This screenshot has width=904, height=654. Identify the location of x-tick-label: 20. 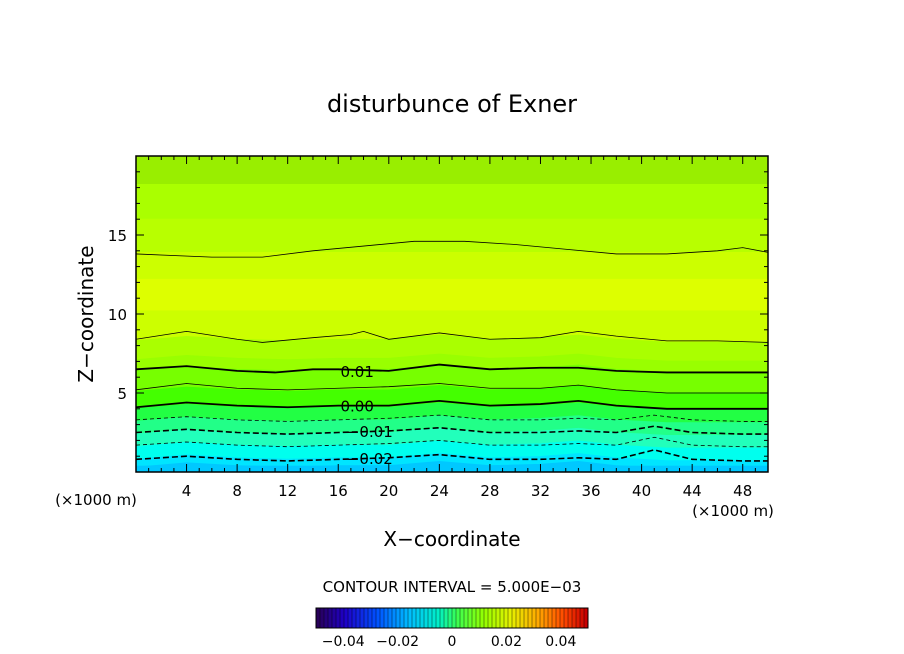
(388, 491).